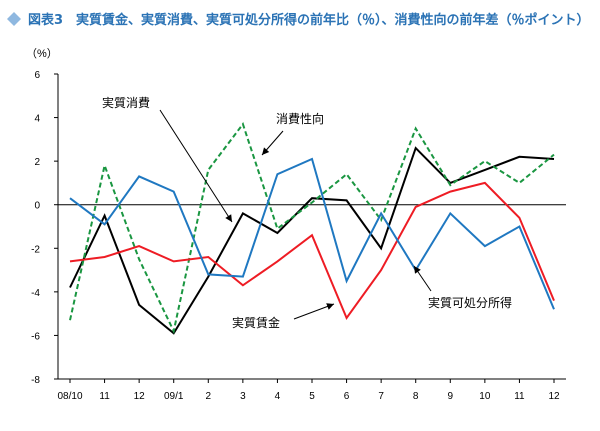 The image size is (600, 431). What do you see at coordinates (37, 206) in the screenshot?
I see `y-tick-label: 0` at bounding box center [37, 206].